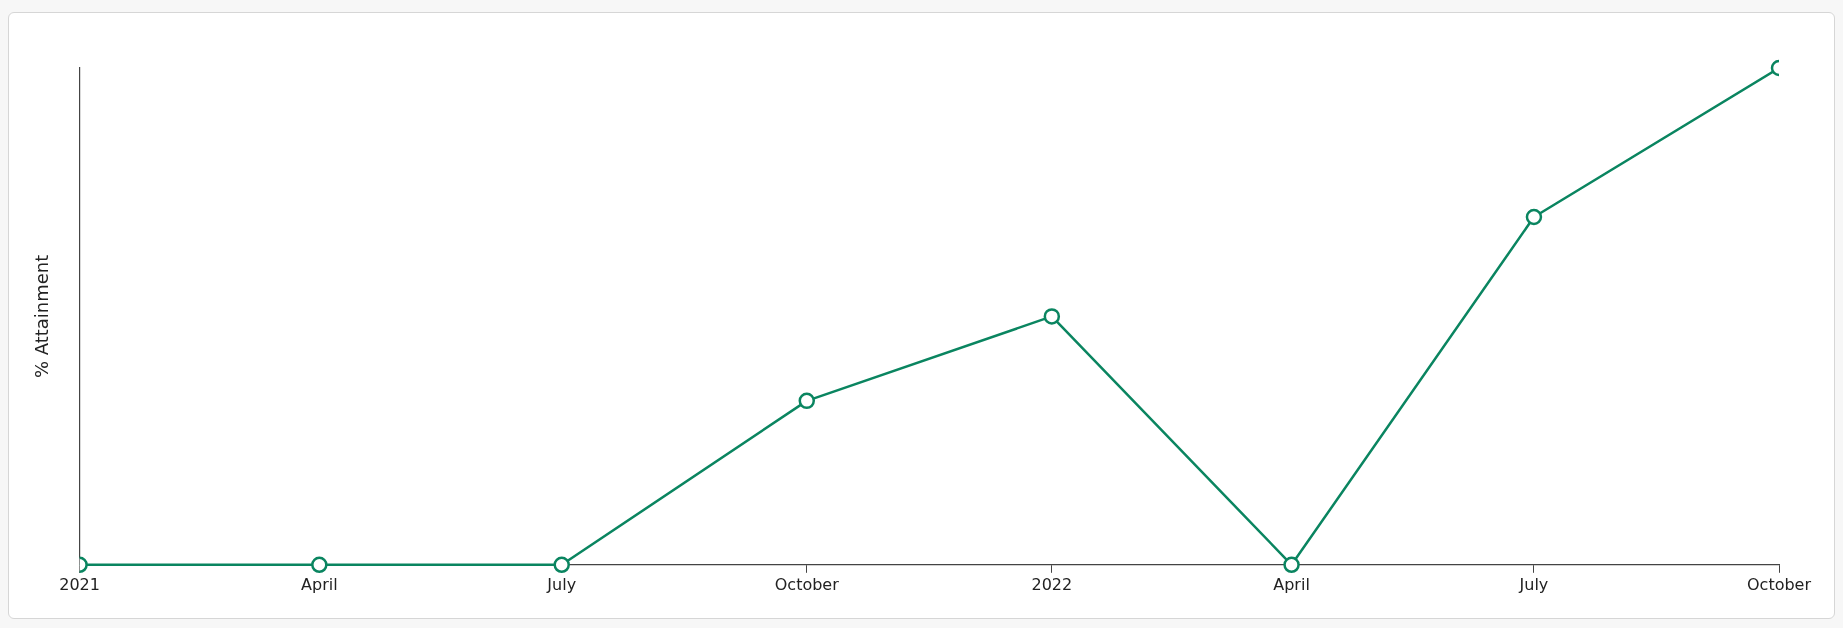 This screenshot has height=628, width=1843. What do you see at coordinates (79, 584) in the screenshot?
I see `x-tick-label: 2021` at bounding box center [79, 584].